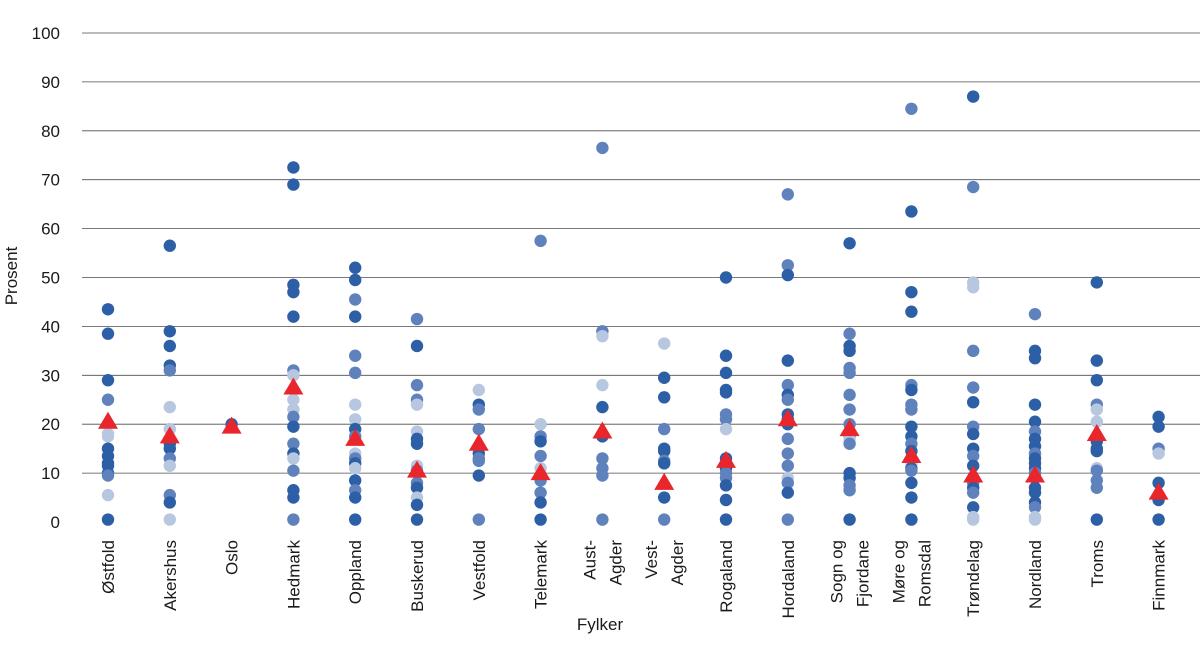  What do you see at coordinates (55, 522) in the screenshot?
I see `y-tick-label: 0` at bounding box center [55, 522].